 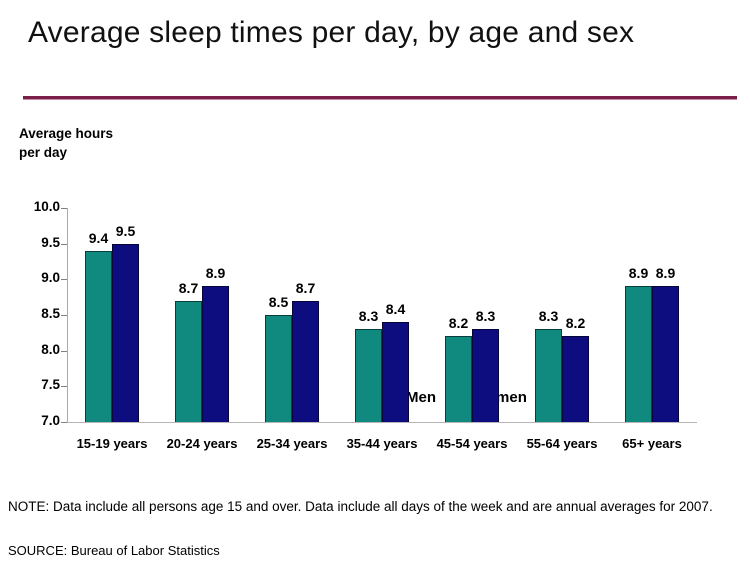 What do you see at coordinates (665, 273) in the screenshot?
I see `bar-value-label-women-65plus-years: 8.9` at bounding box center [665, 273].